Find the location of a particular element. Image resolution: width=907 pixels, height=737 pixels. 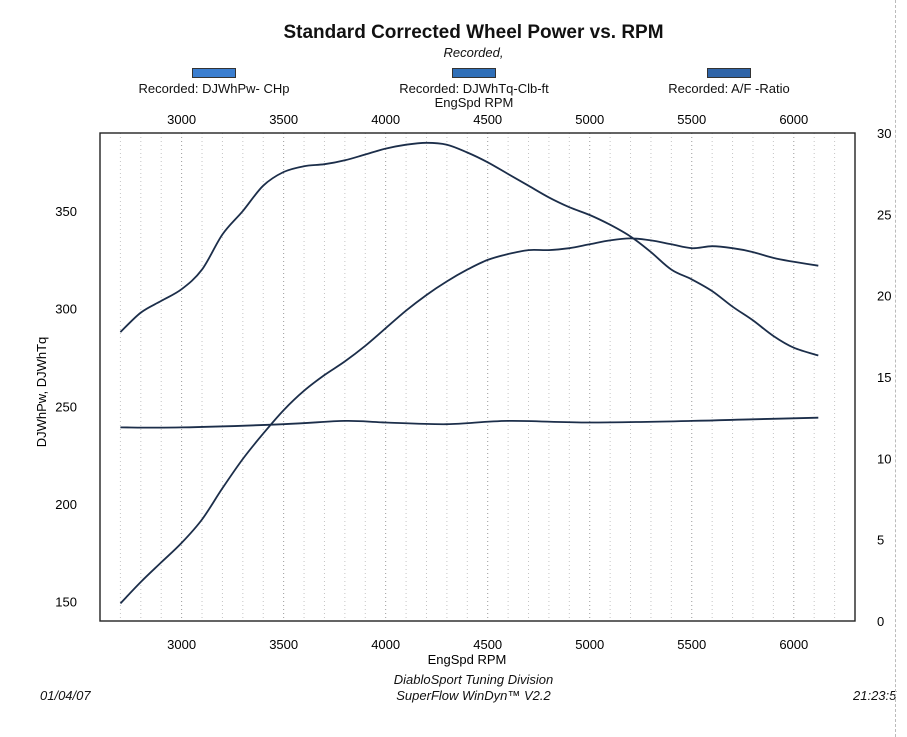

x-top-tick-label: 4000 is located at coordinates (385, 119).